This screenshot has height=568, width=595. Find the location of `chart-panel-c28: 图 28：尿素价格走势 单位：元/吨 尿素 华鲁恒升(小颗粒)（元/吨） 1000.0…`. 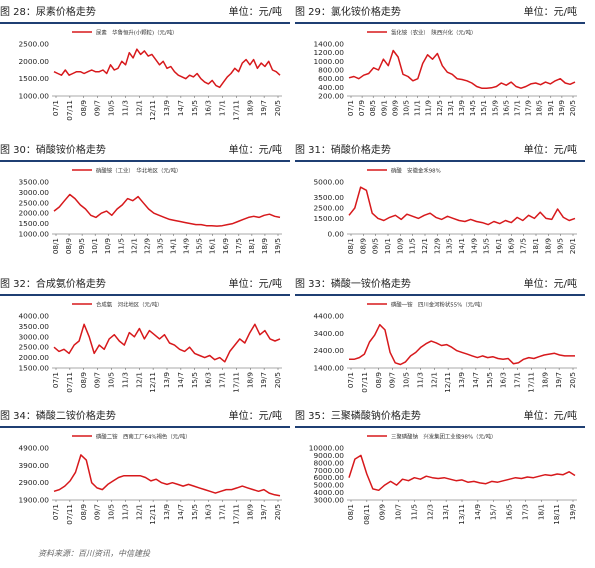

chart-panel-c28: 图 28：尿素价格走势 单位：元/吨 尿素 华鲁恒升(小颗粒)（元/吨） 1000.0… is located at coordinates (145, 69).